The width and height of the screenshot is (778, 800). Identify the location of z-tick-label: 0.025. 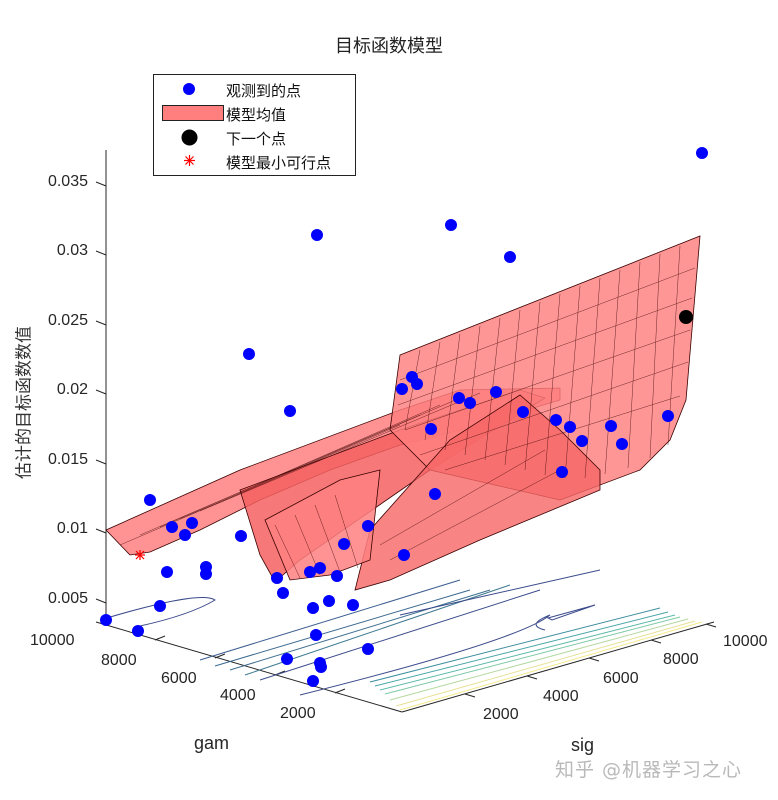
(67, 320).